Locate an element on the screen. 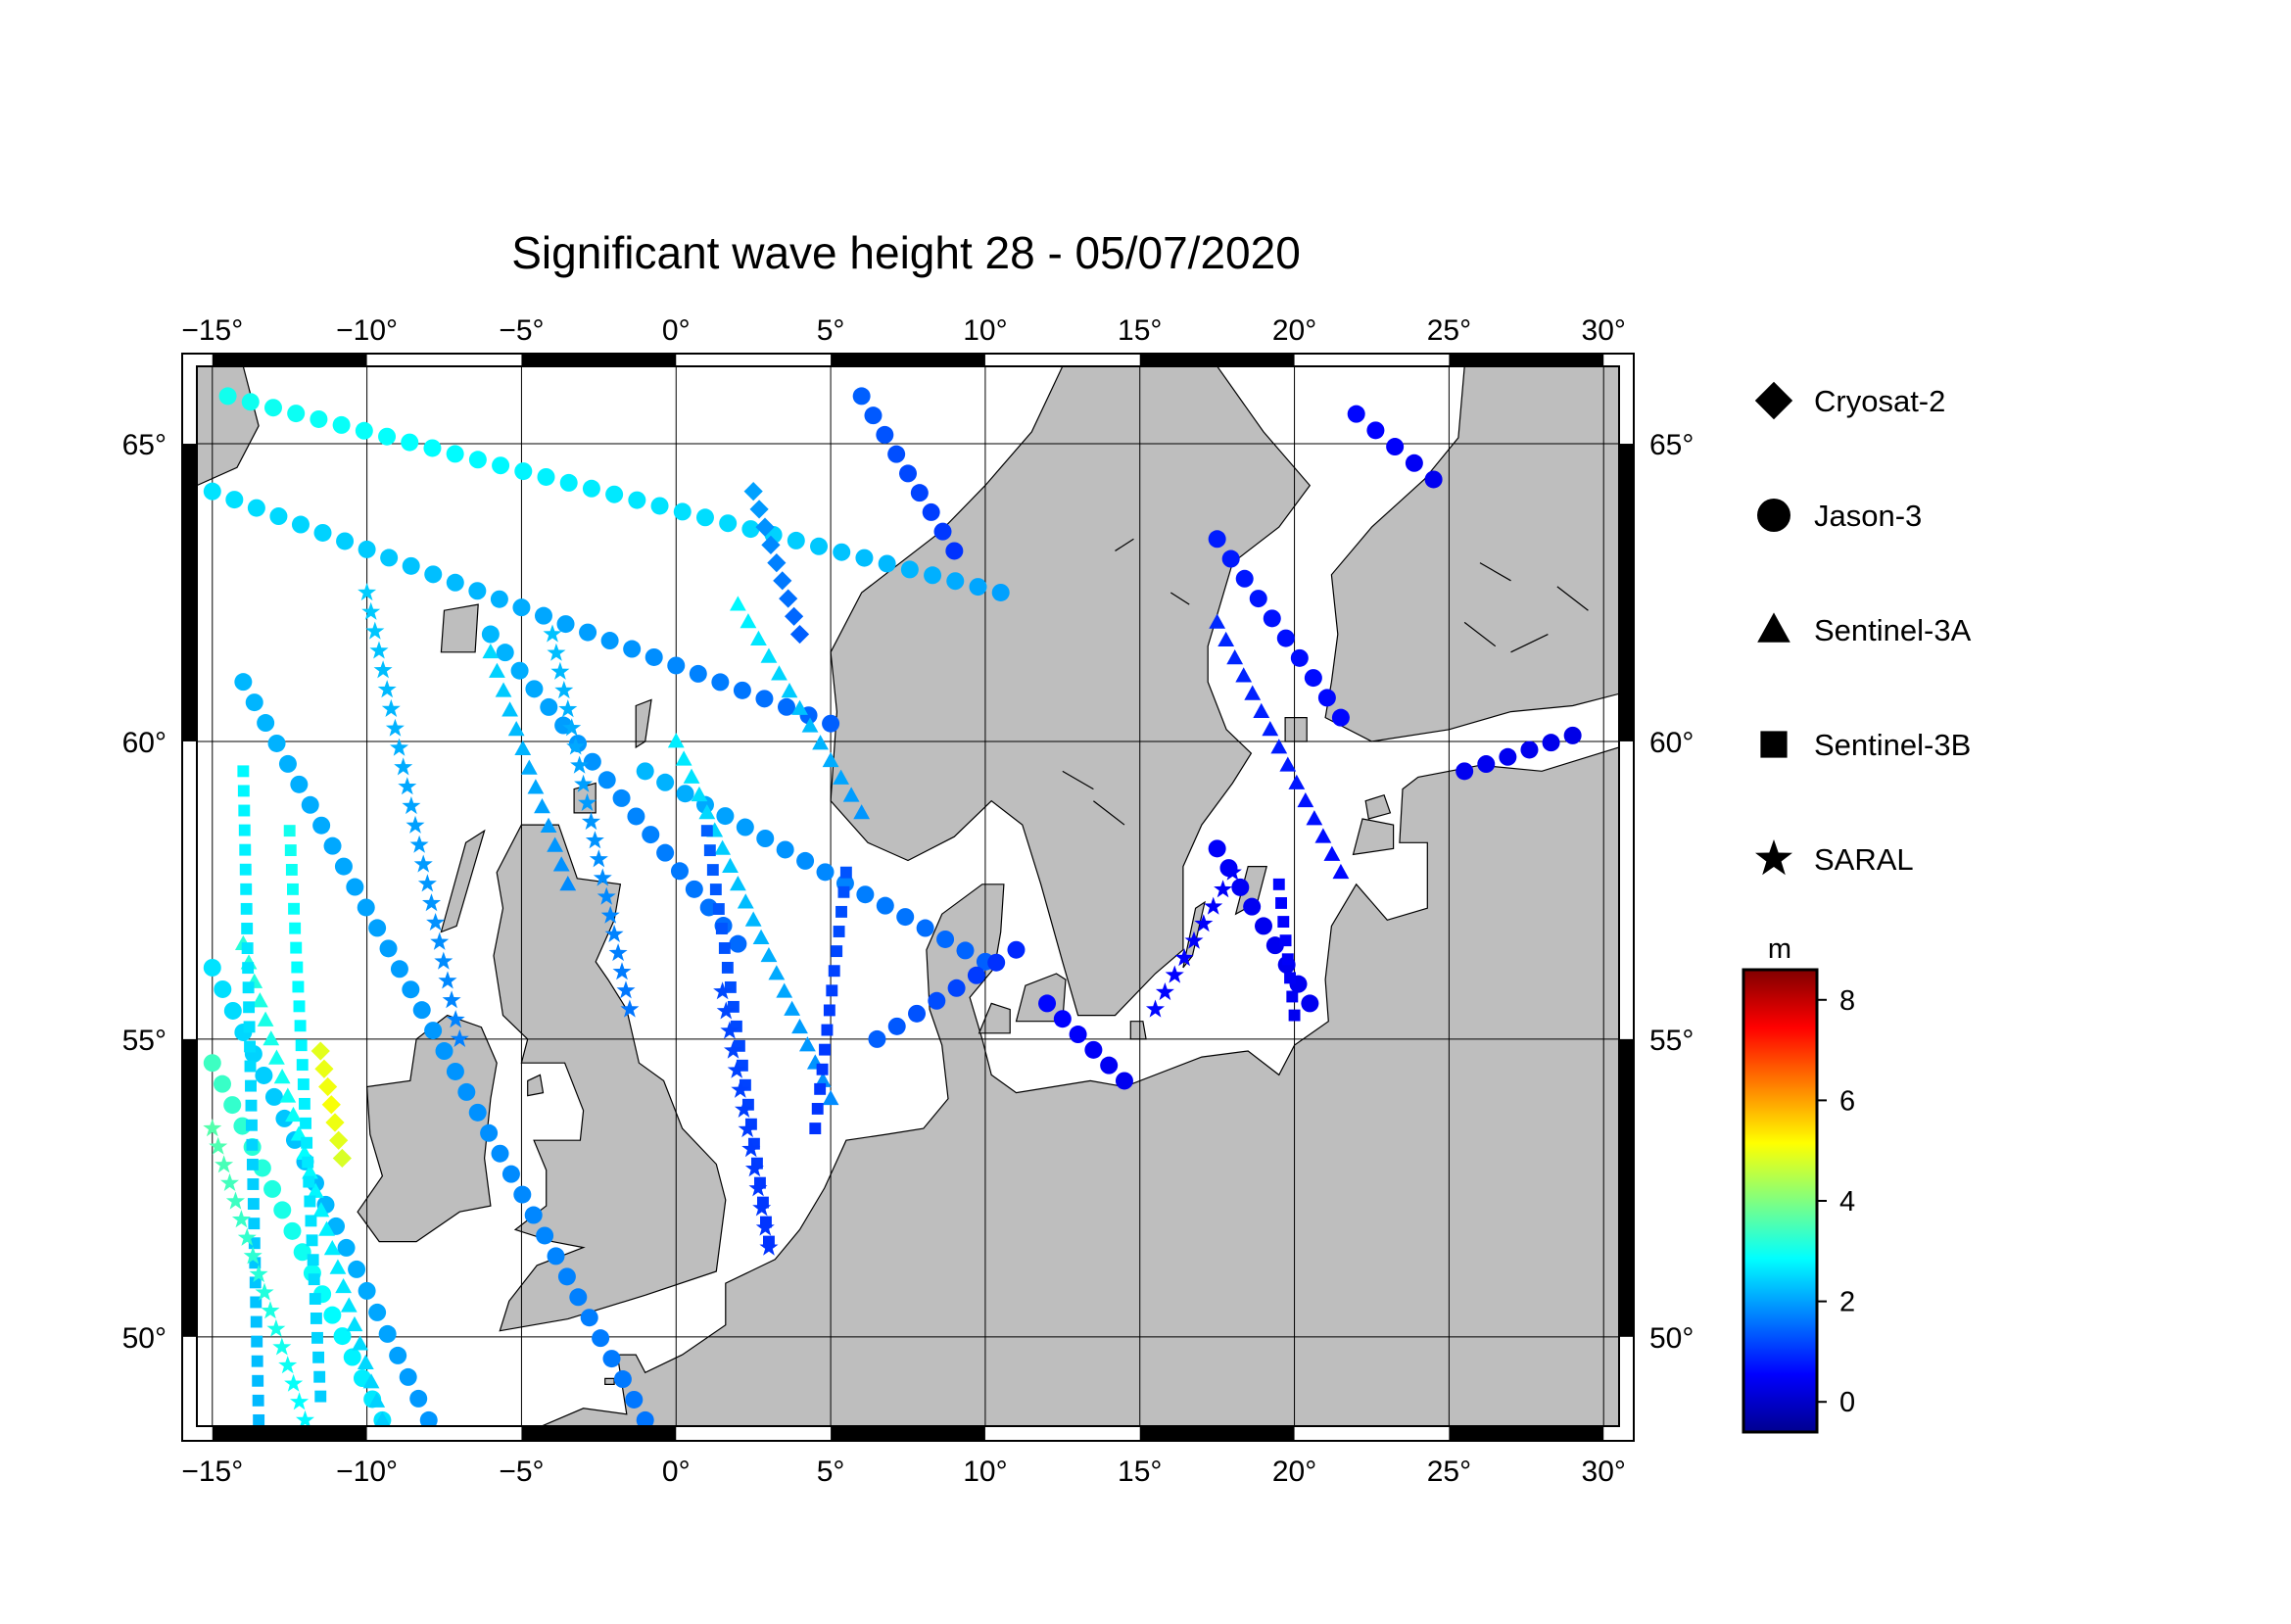 Image resolution: width=2291 pixels, height=1624 pixels. land-polygon is located at coordinates (643, 724).